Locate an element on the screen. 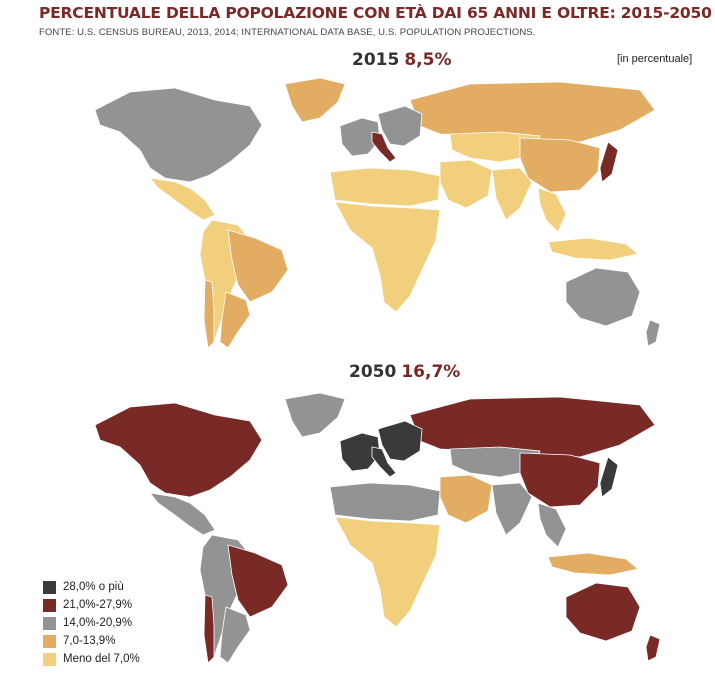  legend-label: 7,0-13,9% is located at coordinates (89, 641).